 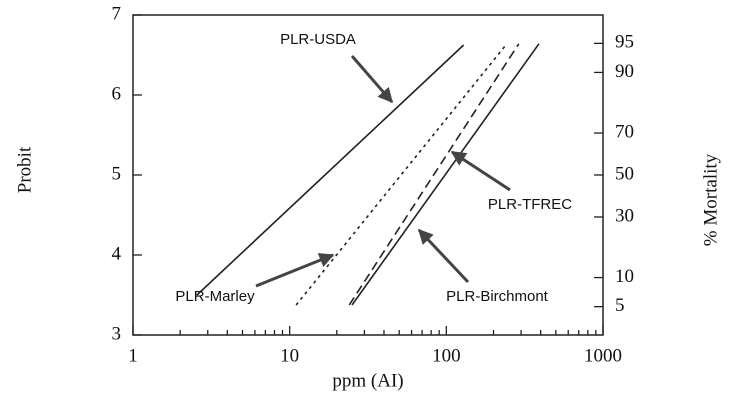 I want to click on y-tick-label: 3, so click(x=117, y=333).